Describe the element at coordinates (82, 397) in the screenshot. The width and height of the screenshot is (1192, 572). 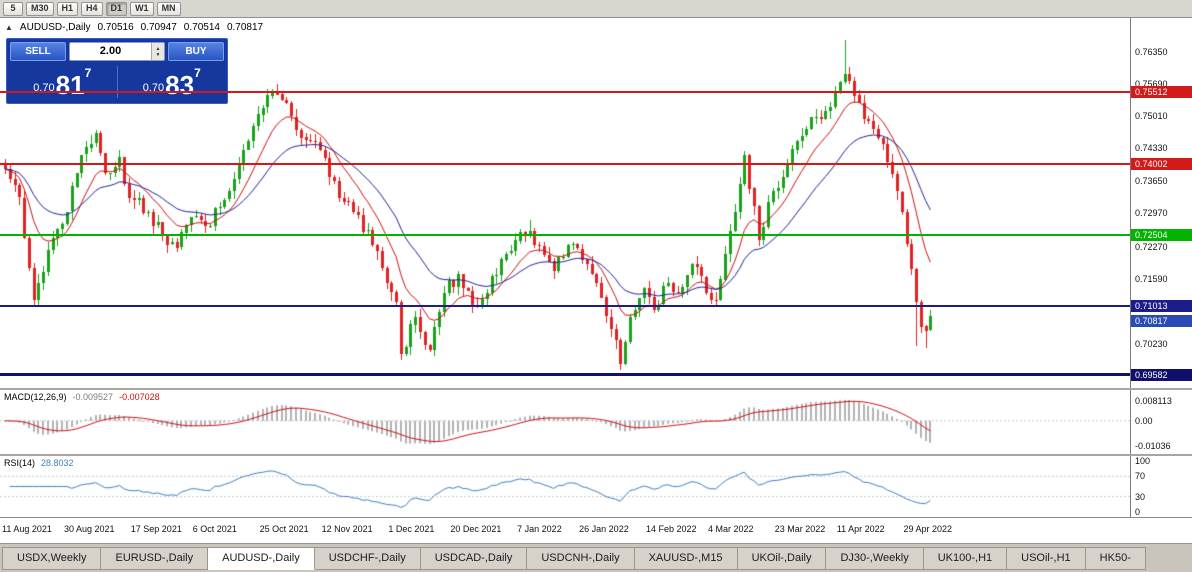
I see `macd-label: MACD(12,26,9) -0.009527 -0.007028` at that location.